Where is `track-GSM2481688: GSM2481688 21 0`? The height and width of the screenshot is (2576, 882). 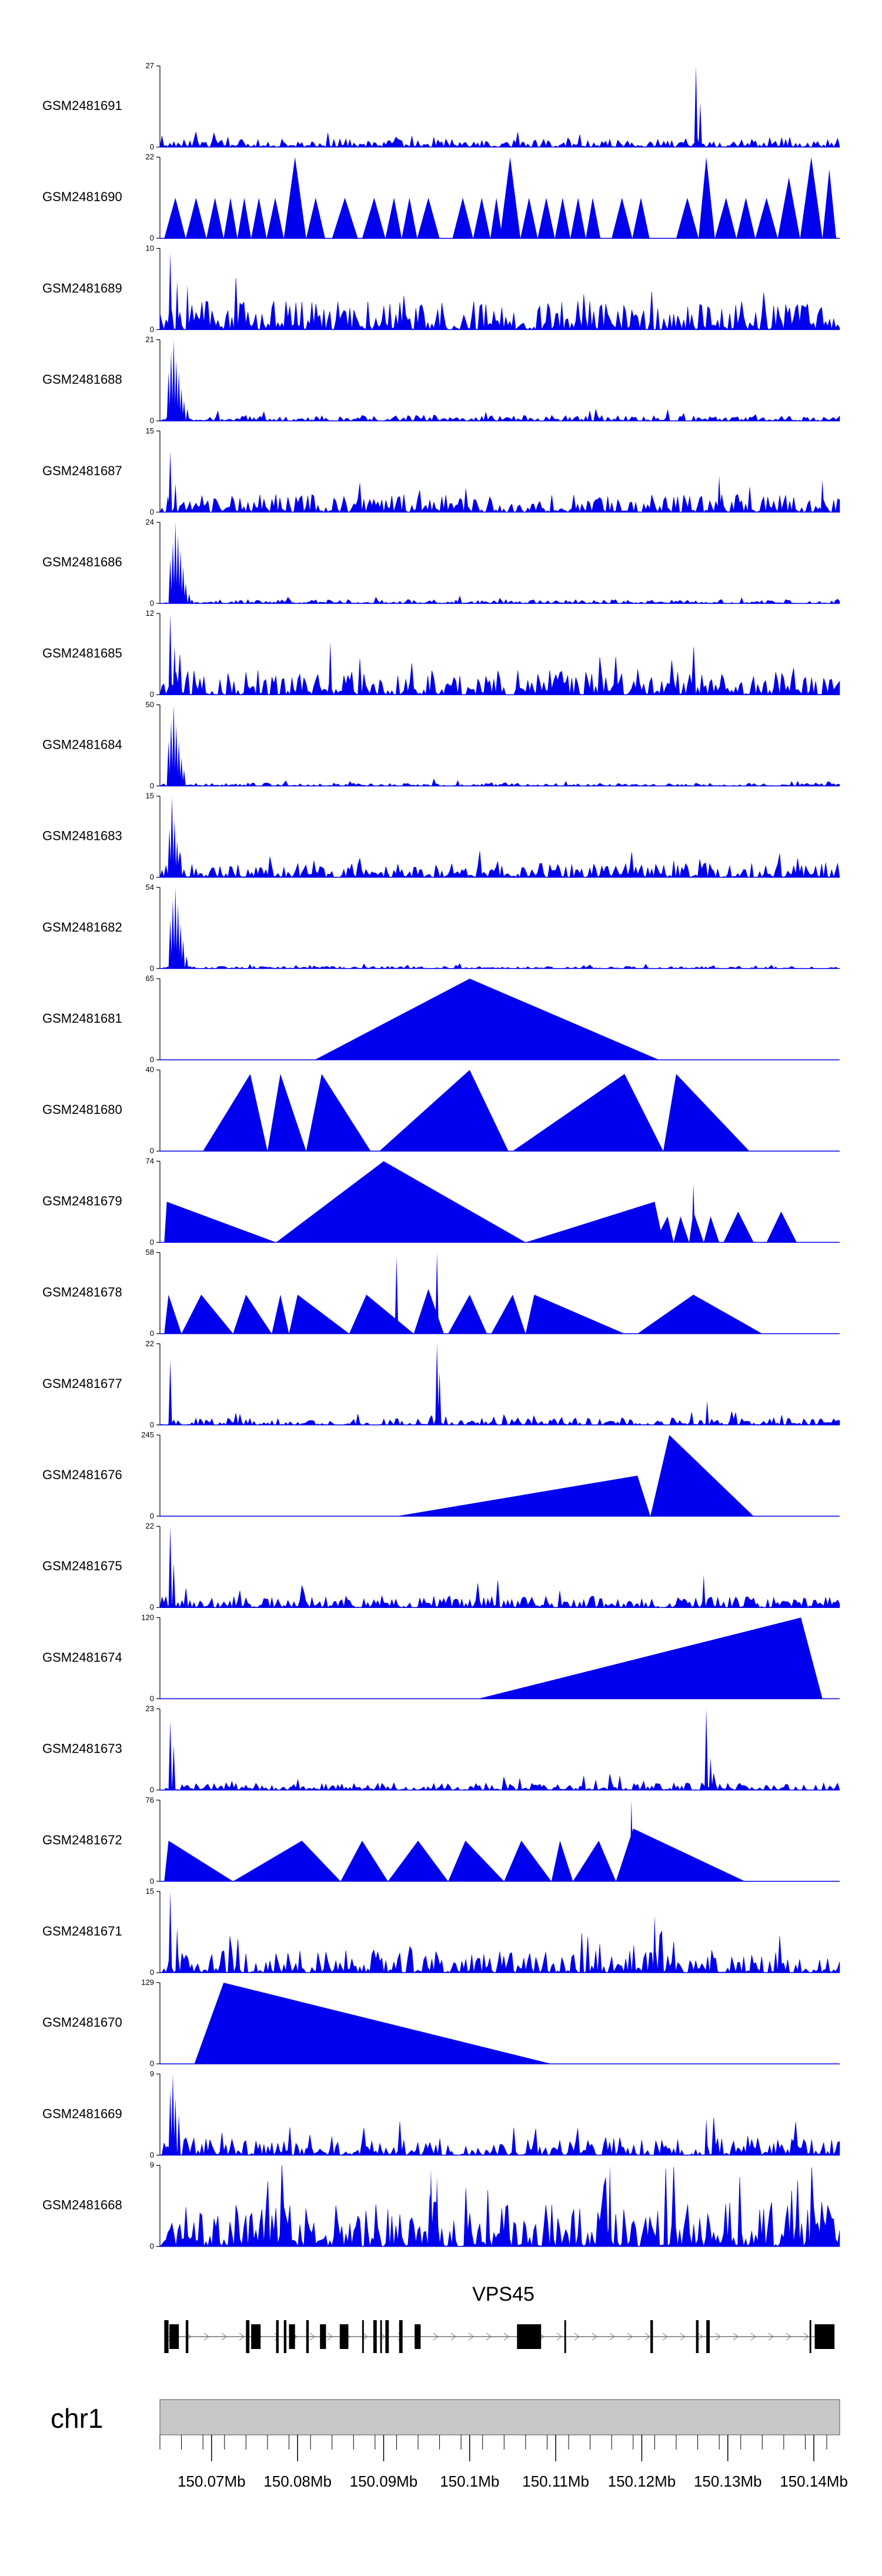 track-GSM2481688: GSM2481688 21 0 is located at coordinates (441, 380).